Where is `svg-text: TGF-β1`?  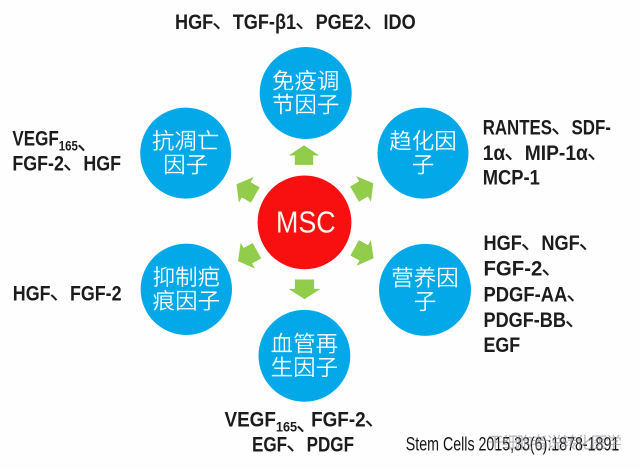 svg-text: TGF-β1 is located at coordinates (264, 22).